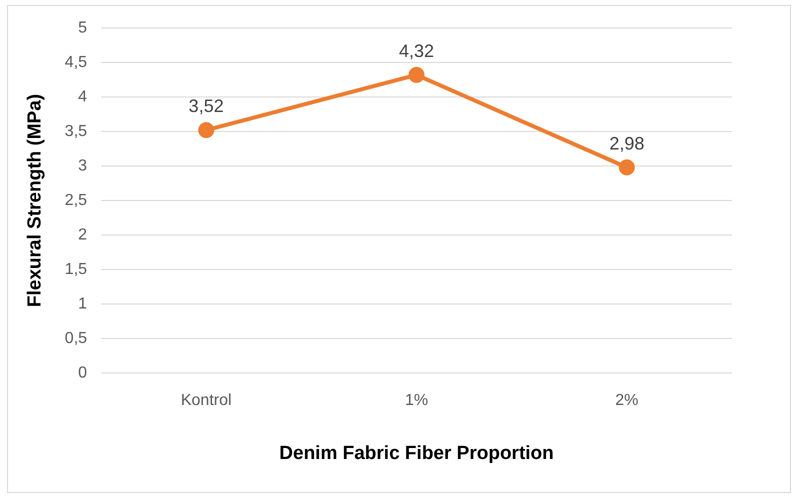  What do you see at coordinates (416, 453) in the screenshot?
I see `x-axis-title: Denim Fabric Fiber Proportion` at bounding box center [416, 453].